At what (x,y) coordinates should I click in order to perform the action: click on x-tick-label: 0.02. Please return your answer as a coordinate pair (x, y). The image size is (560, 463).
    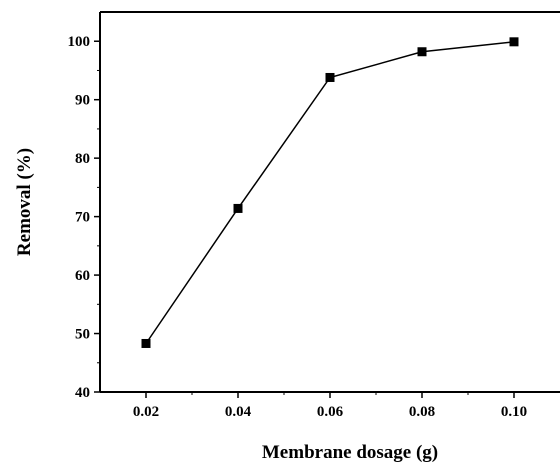
    Looking at the image, I should click on (146, 412).